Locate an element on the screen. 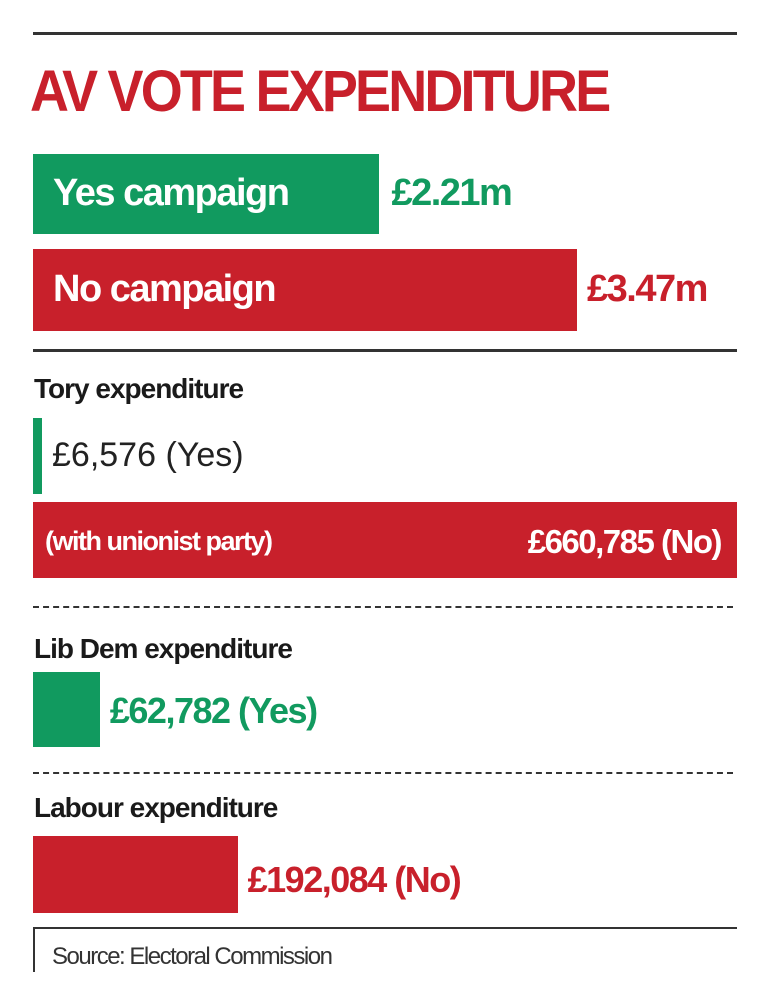 The image size is (768, 984). source-note: Source: Electoral Commission is located at coordinates (192, 956).